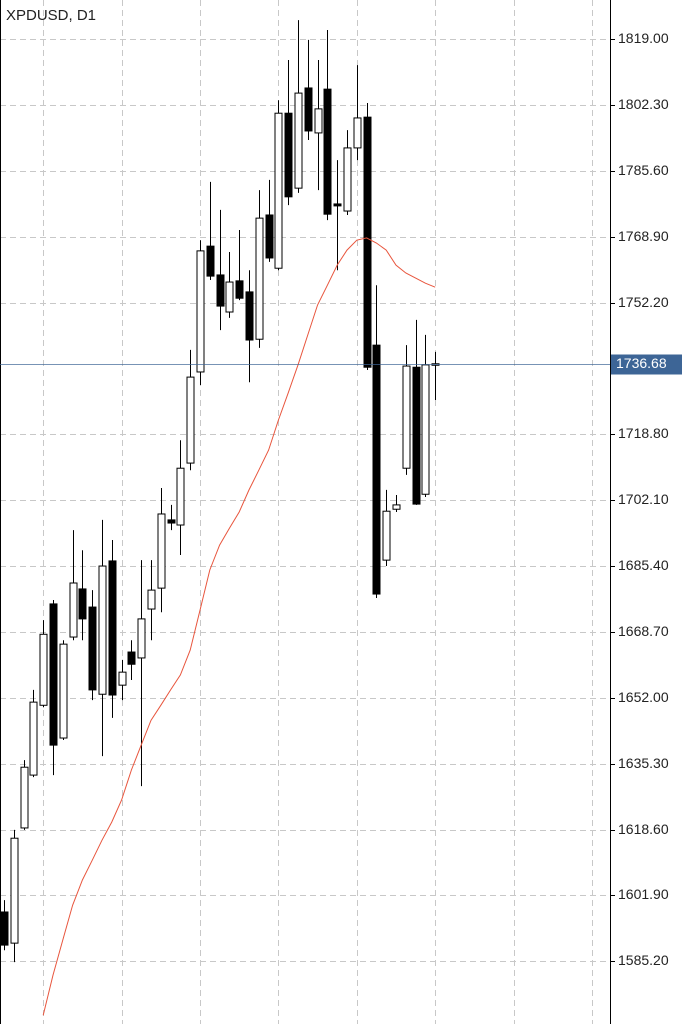 This screenshot has width=682, height=1024. I want to click on y-tick-label: 1618.60, so click(643, 829).